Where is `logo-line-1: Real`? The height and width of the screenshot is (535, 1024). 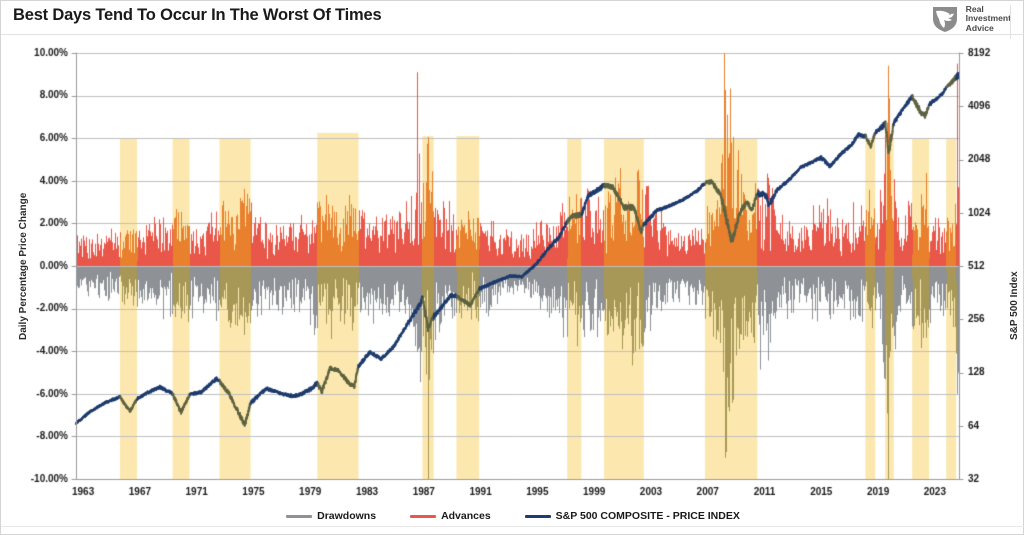 logo-line-1: Real is located at coordinates (974, 8).